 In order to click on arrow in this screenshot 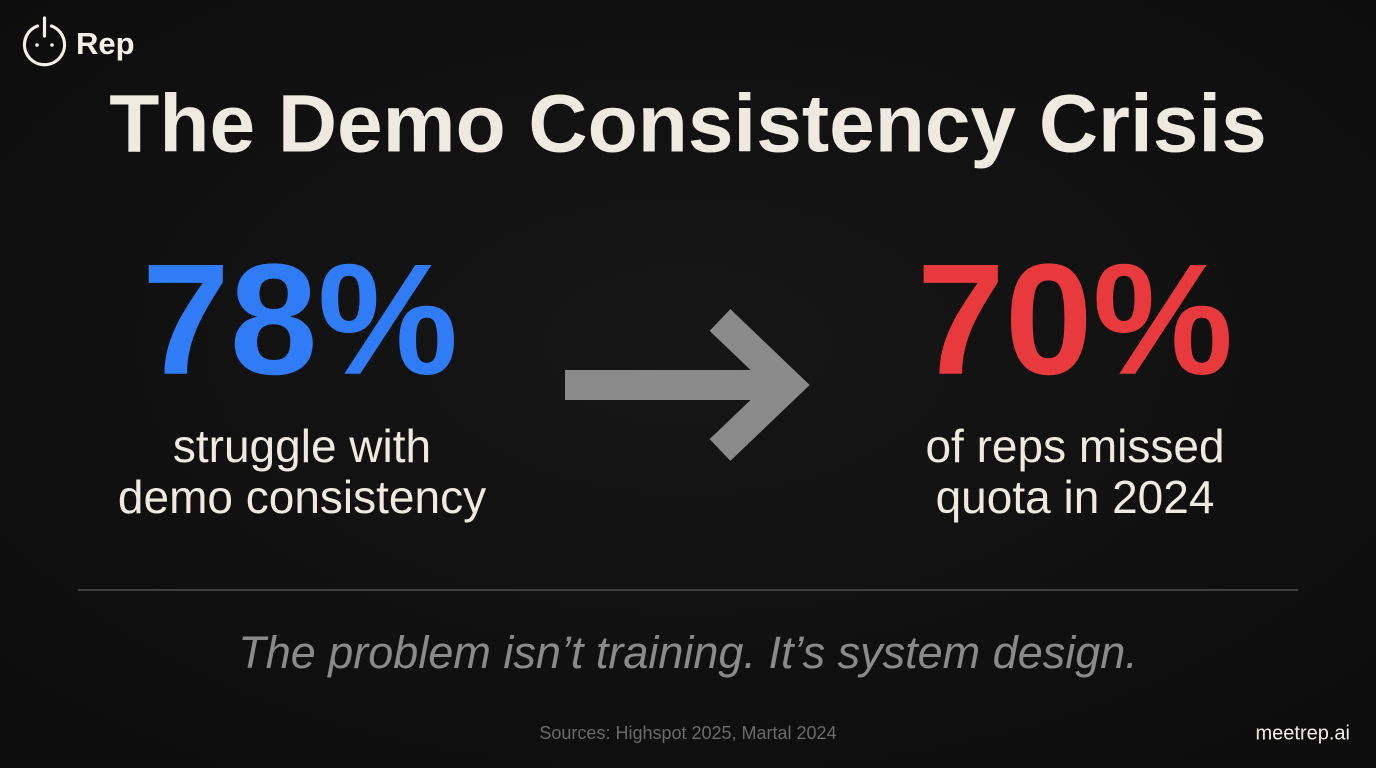, I will do `click(687, 385)`.